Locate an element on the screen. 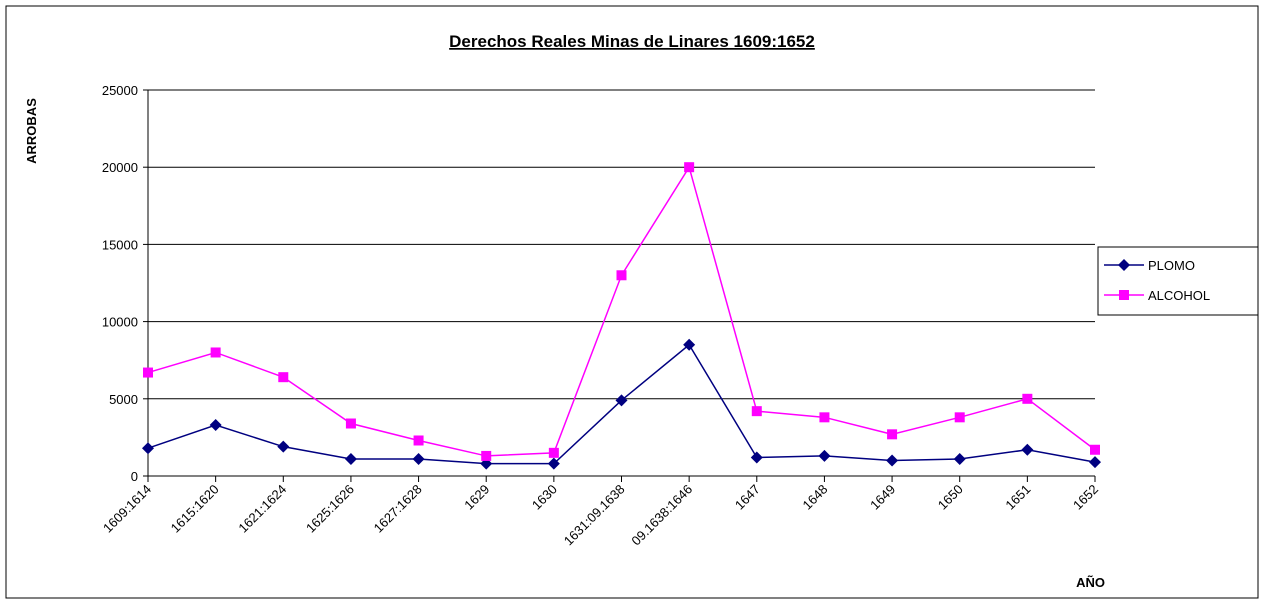 This screenshot has width=1264, height=604. legend is located at coordinates (1178, 281).